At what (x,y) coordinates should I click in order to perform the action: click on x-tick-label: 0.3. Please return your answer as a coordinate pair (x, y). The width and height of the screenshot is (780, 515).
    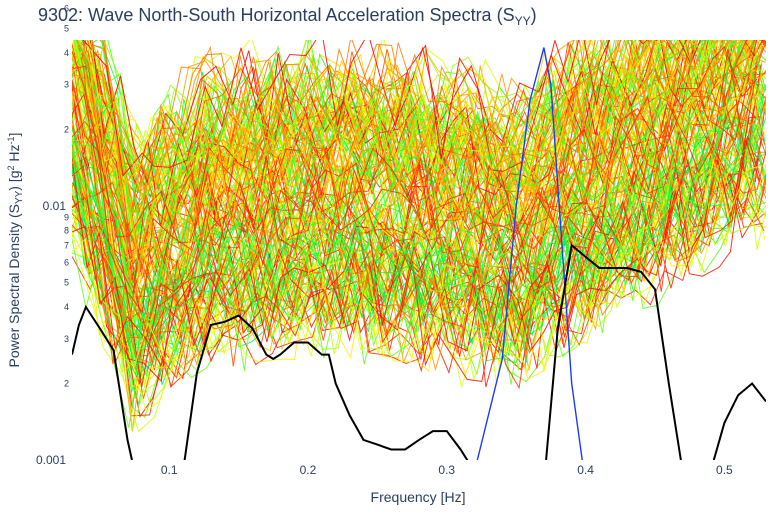
    Looking at the image, I should click on (446, 470).